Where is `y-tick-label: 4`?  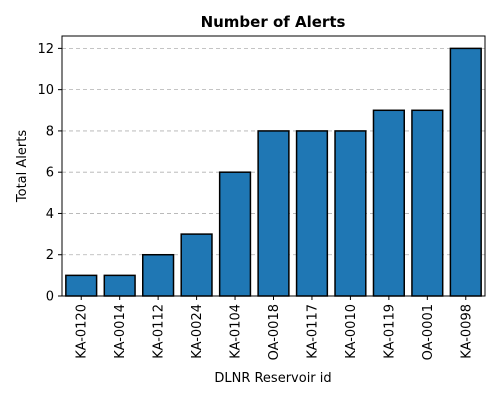
y-tick-label: 4 is located at coordinates (50, 214).